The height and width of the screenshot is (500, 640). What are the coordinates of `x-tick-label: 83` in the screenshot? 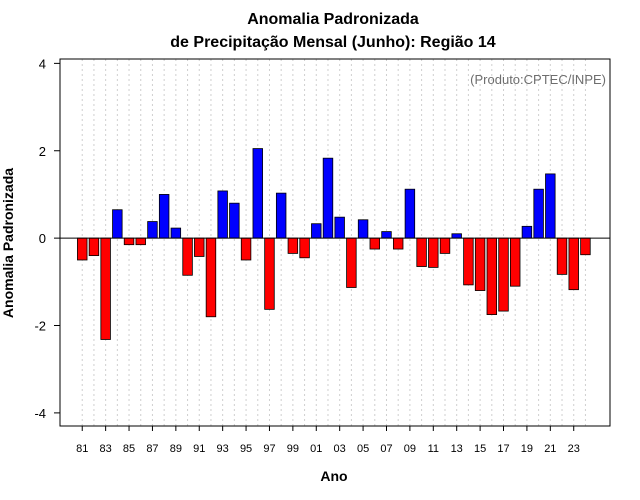 It's located at (106, 449).